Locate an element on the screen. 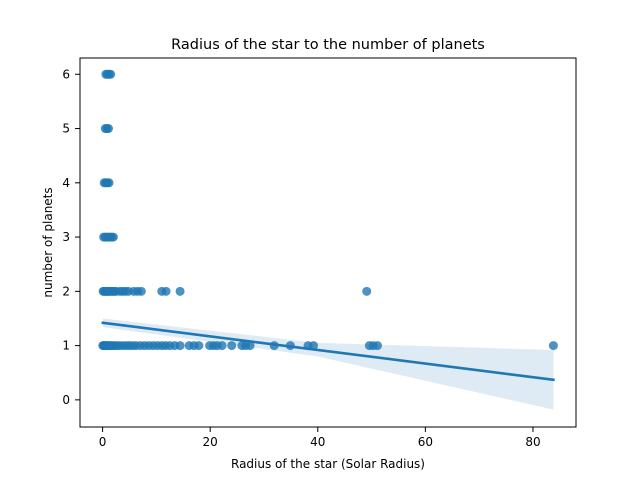 This screenshot has height=480, width=640. y-tick-label-3: 2 is located at coordinates (66, 291).